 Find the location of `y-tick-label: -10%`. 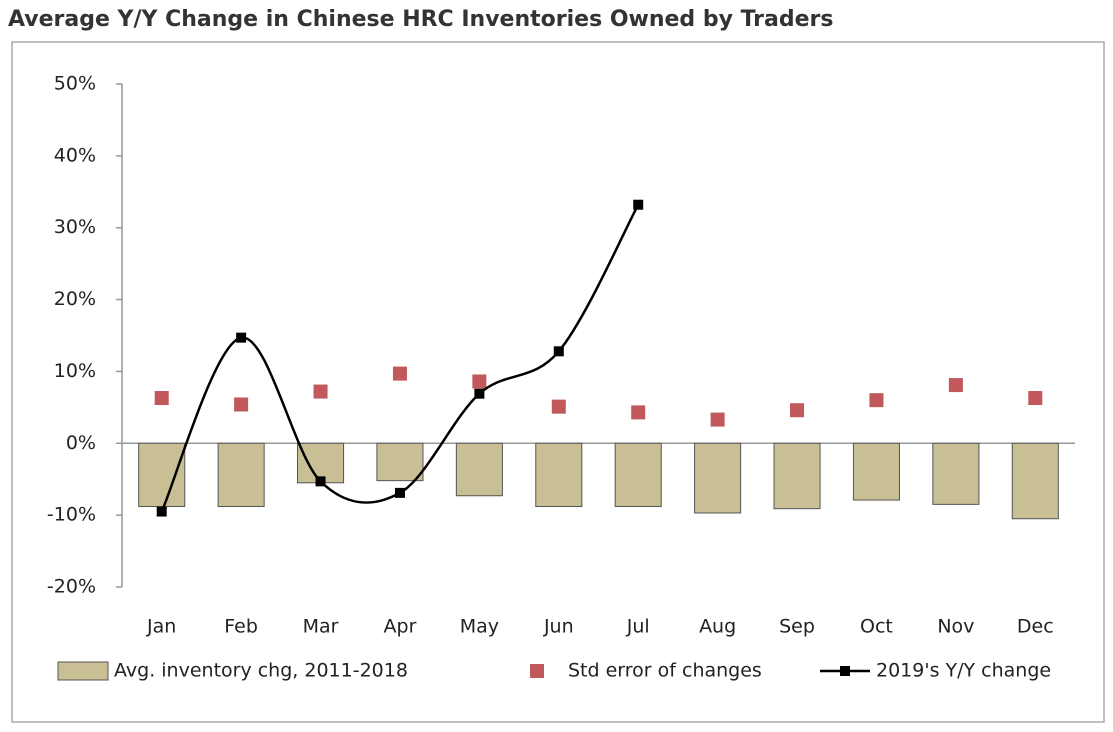

y-tick-label: -10% is located at coordinates (71, 515).